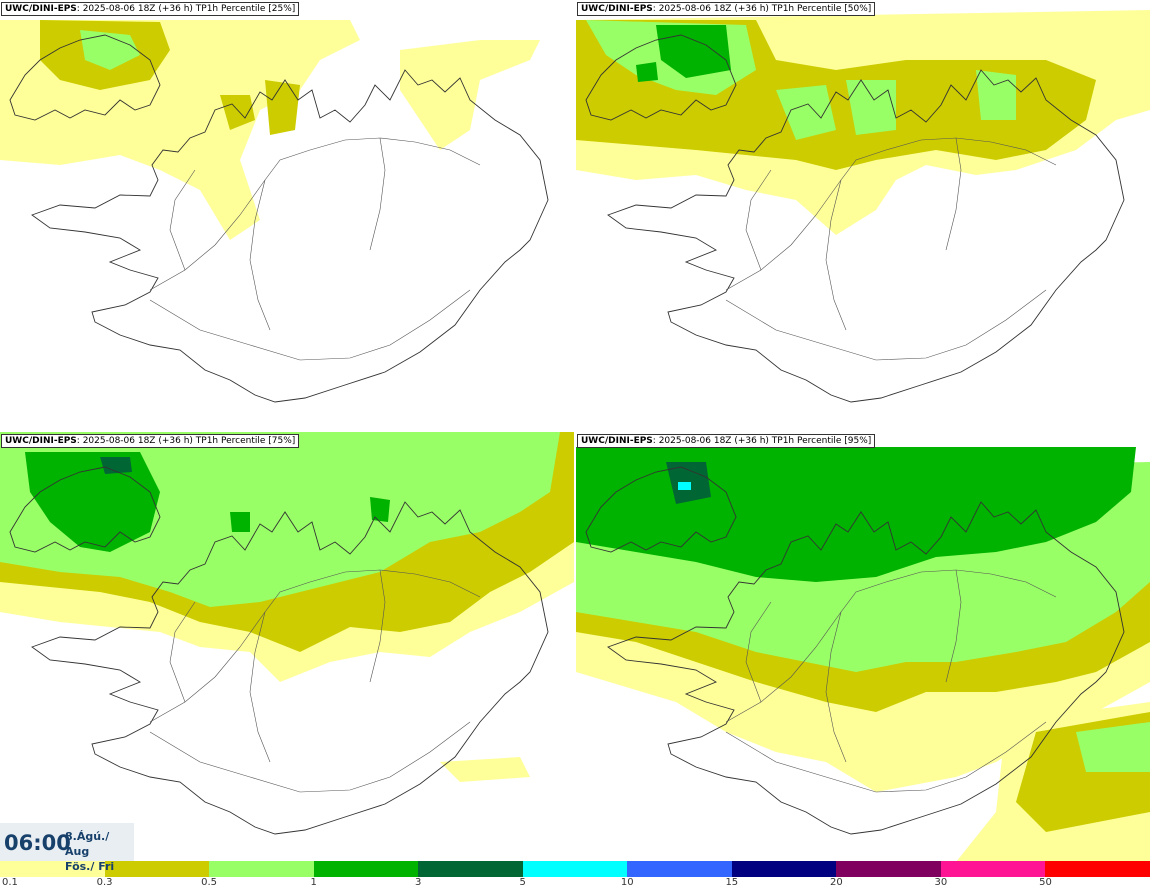  Describe the element at coordinates (90, 866) in the screenshot. I see `date-line-2: Fös./ Fri` at that location.